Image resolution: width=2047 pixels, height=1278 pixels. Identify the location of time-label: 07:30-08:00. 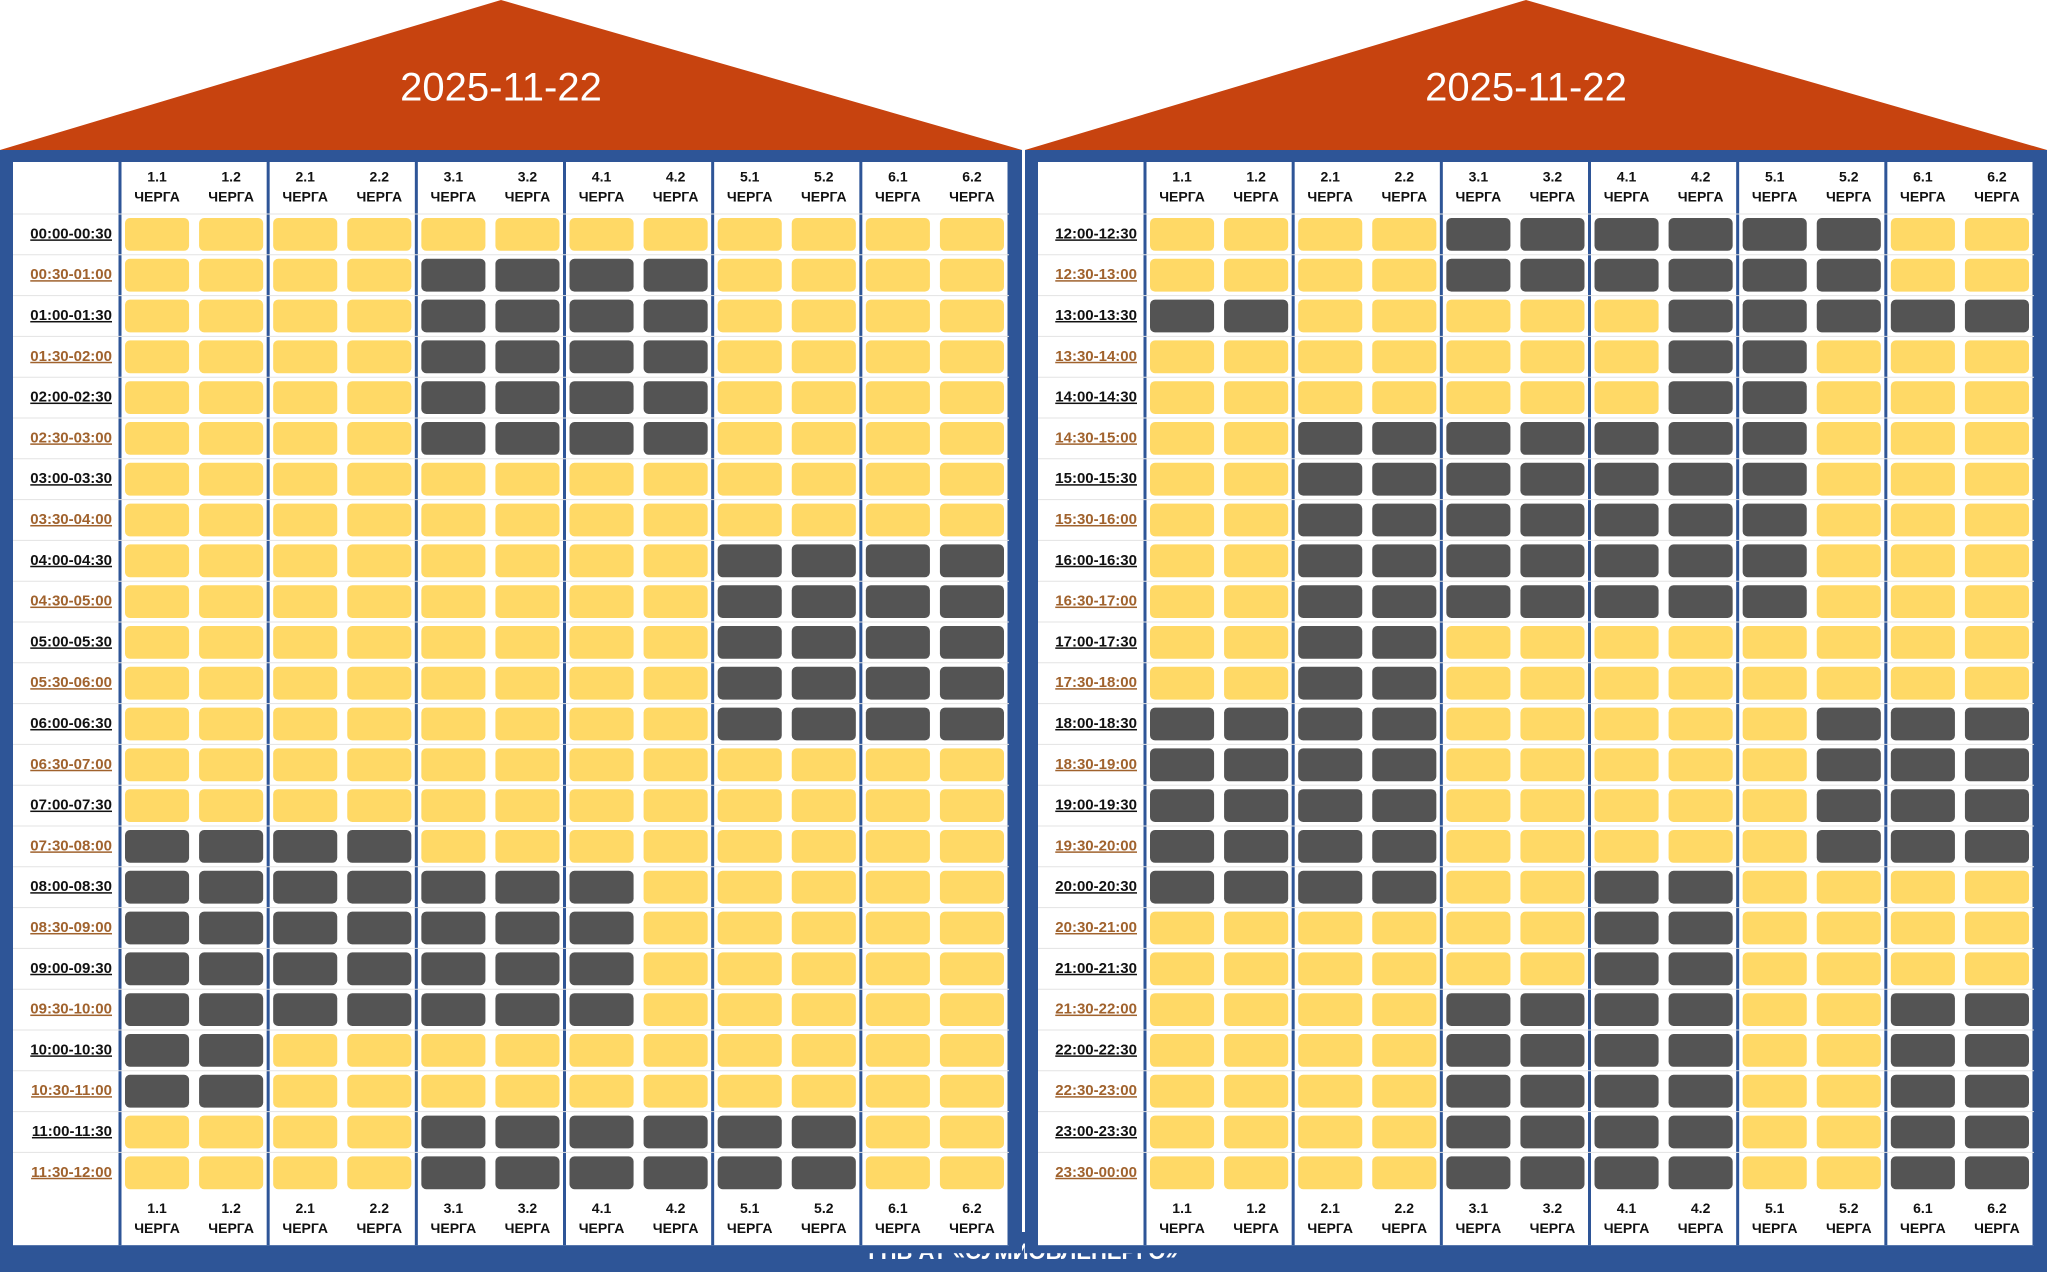
(71, 845).